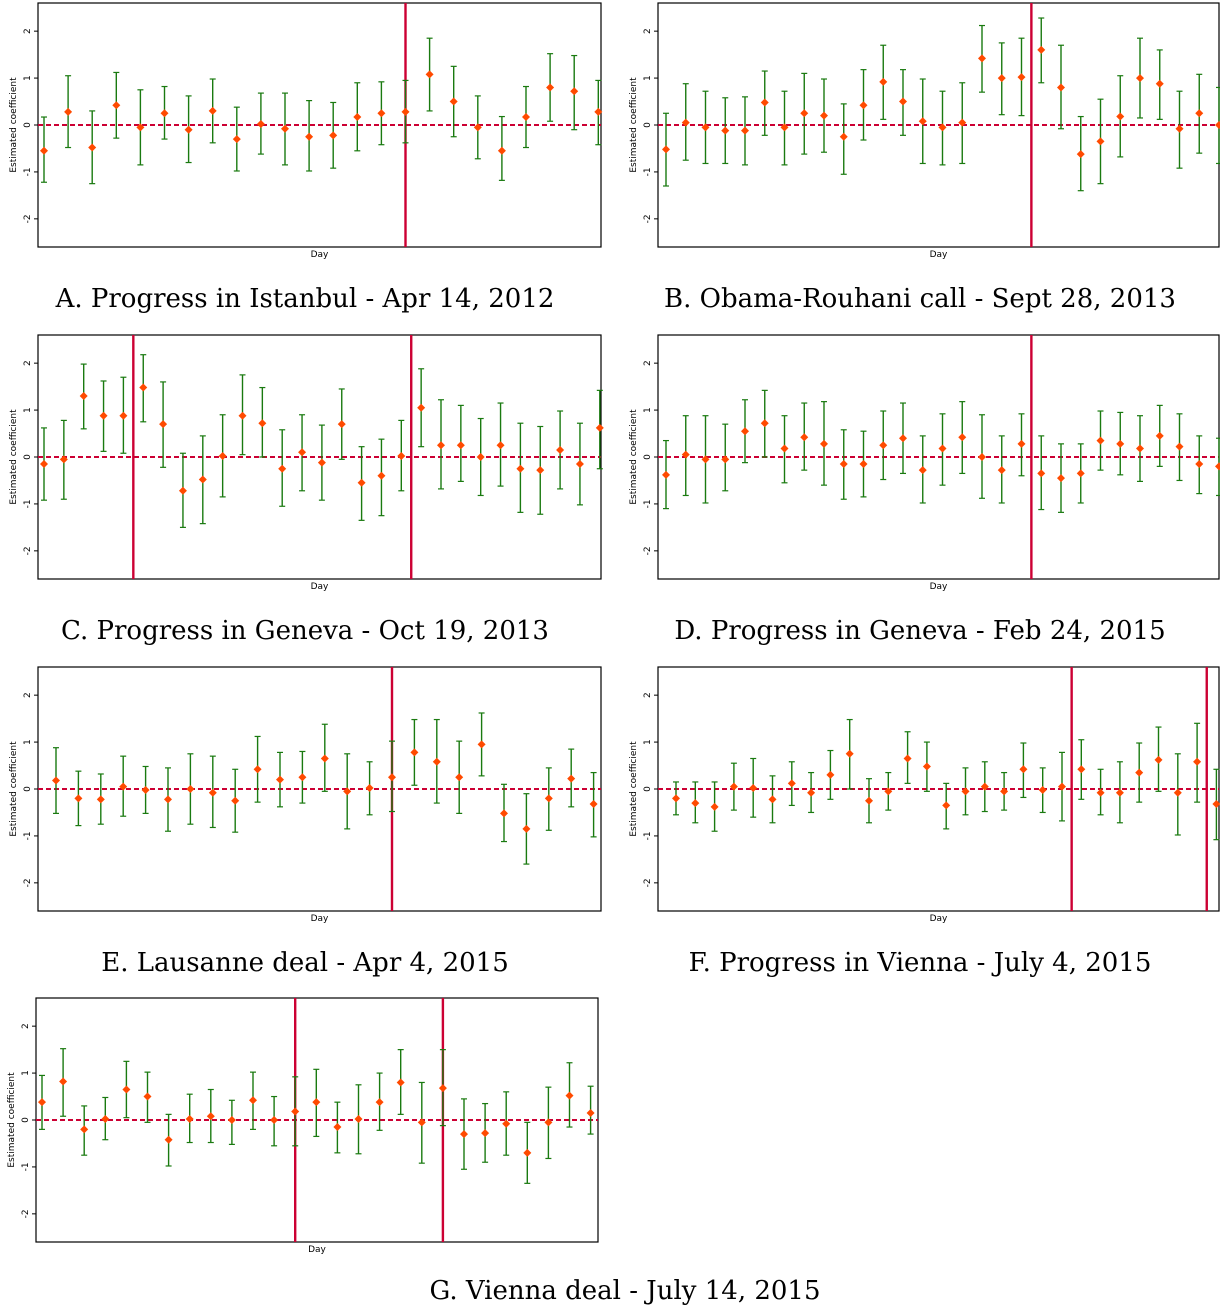 Image resolution: width=1220 pixels, height=1312 pixels. Describe the element at coordinates (303, 1126) in the screenshot. I see `chart-panel-g: 2 1 0 -1 -2 Estimated coefficient Day` at that location.